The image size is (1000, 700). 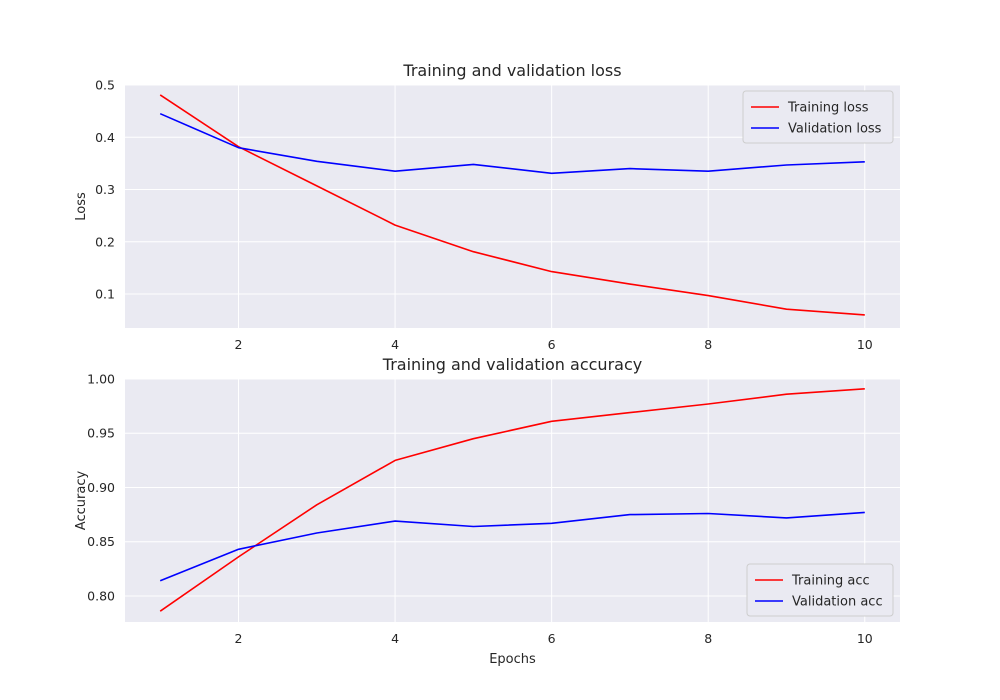 I want to click on y-tick-label: 0.85, so click(x=101, y=541).